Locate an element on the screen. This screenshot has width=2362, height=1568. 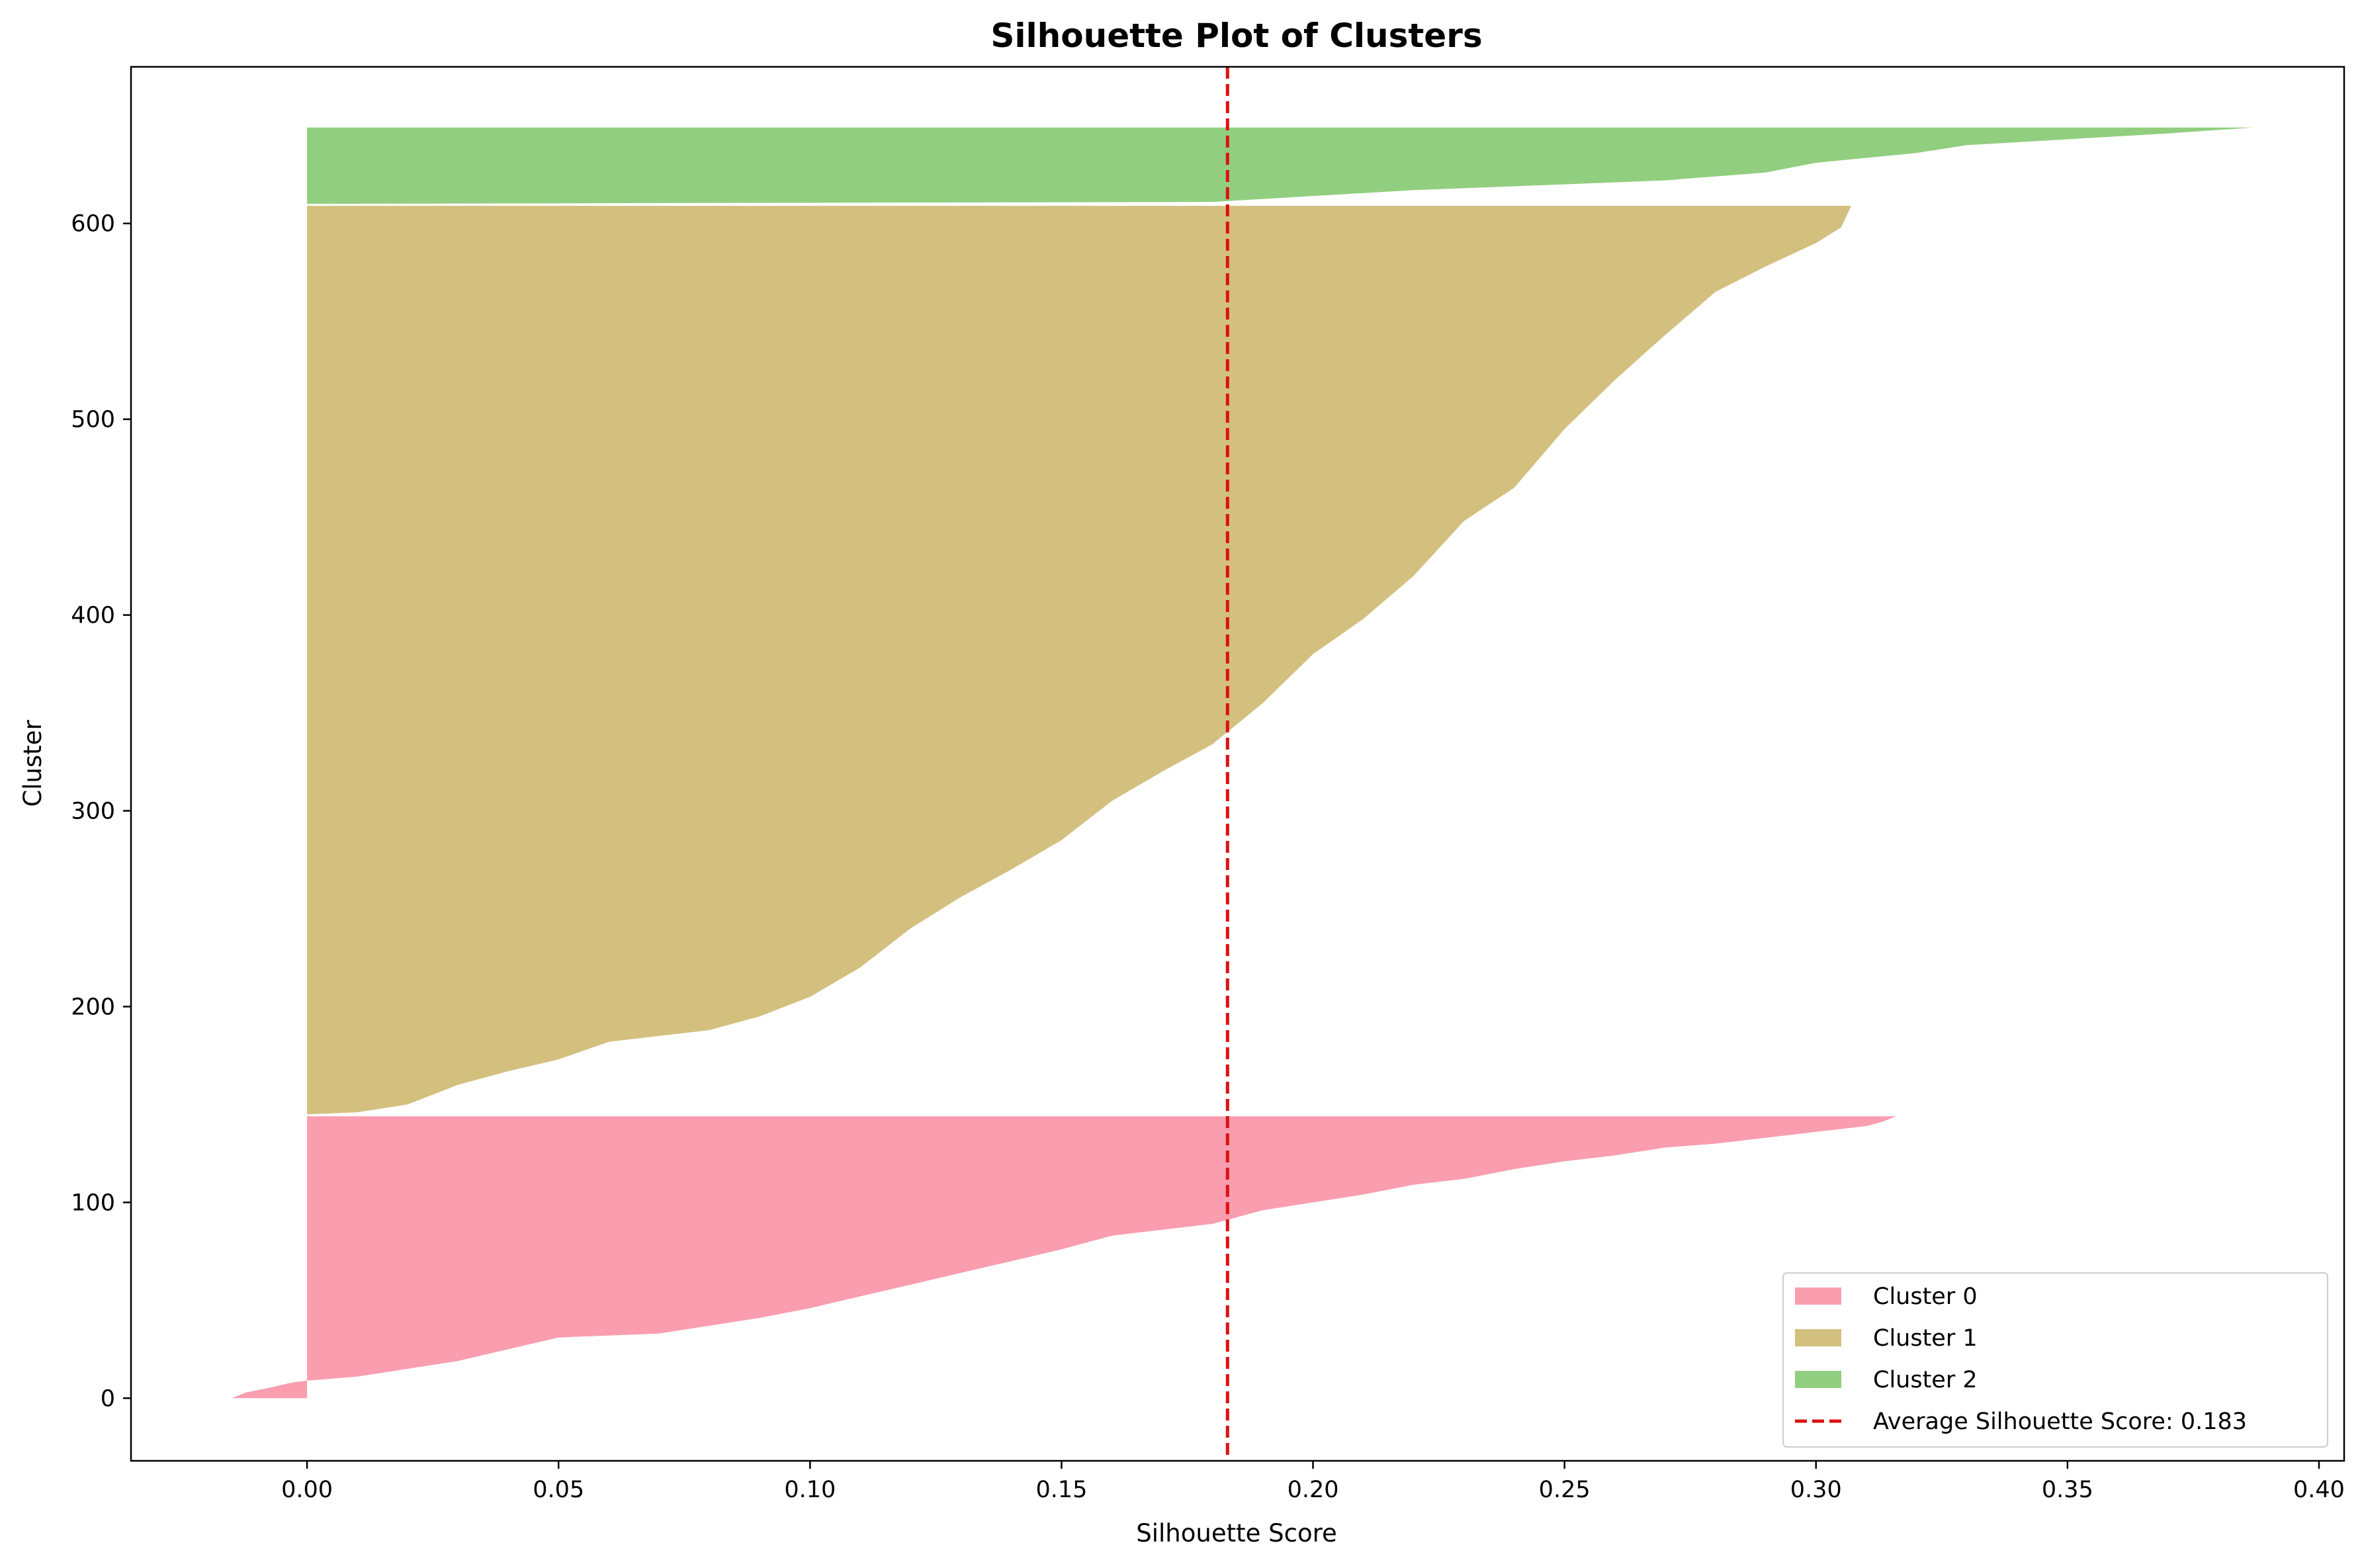
y-tick-label: 0 is located at coordinates (108, 1399).